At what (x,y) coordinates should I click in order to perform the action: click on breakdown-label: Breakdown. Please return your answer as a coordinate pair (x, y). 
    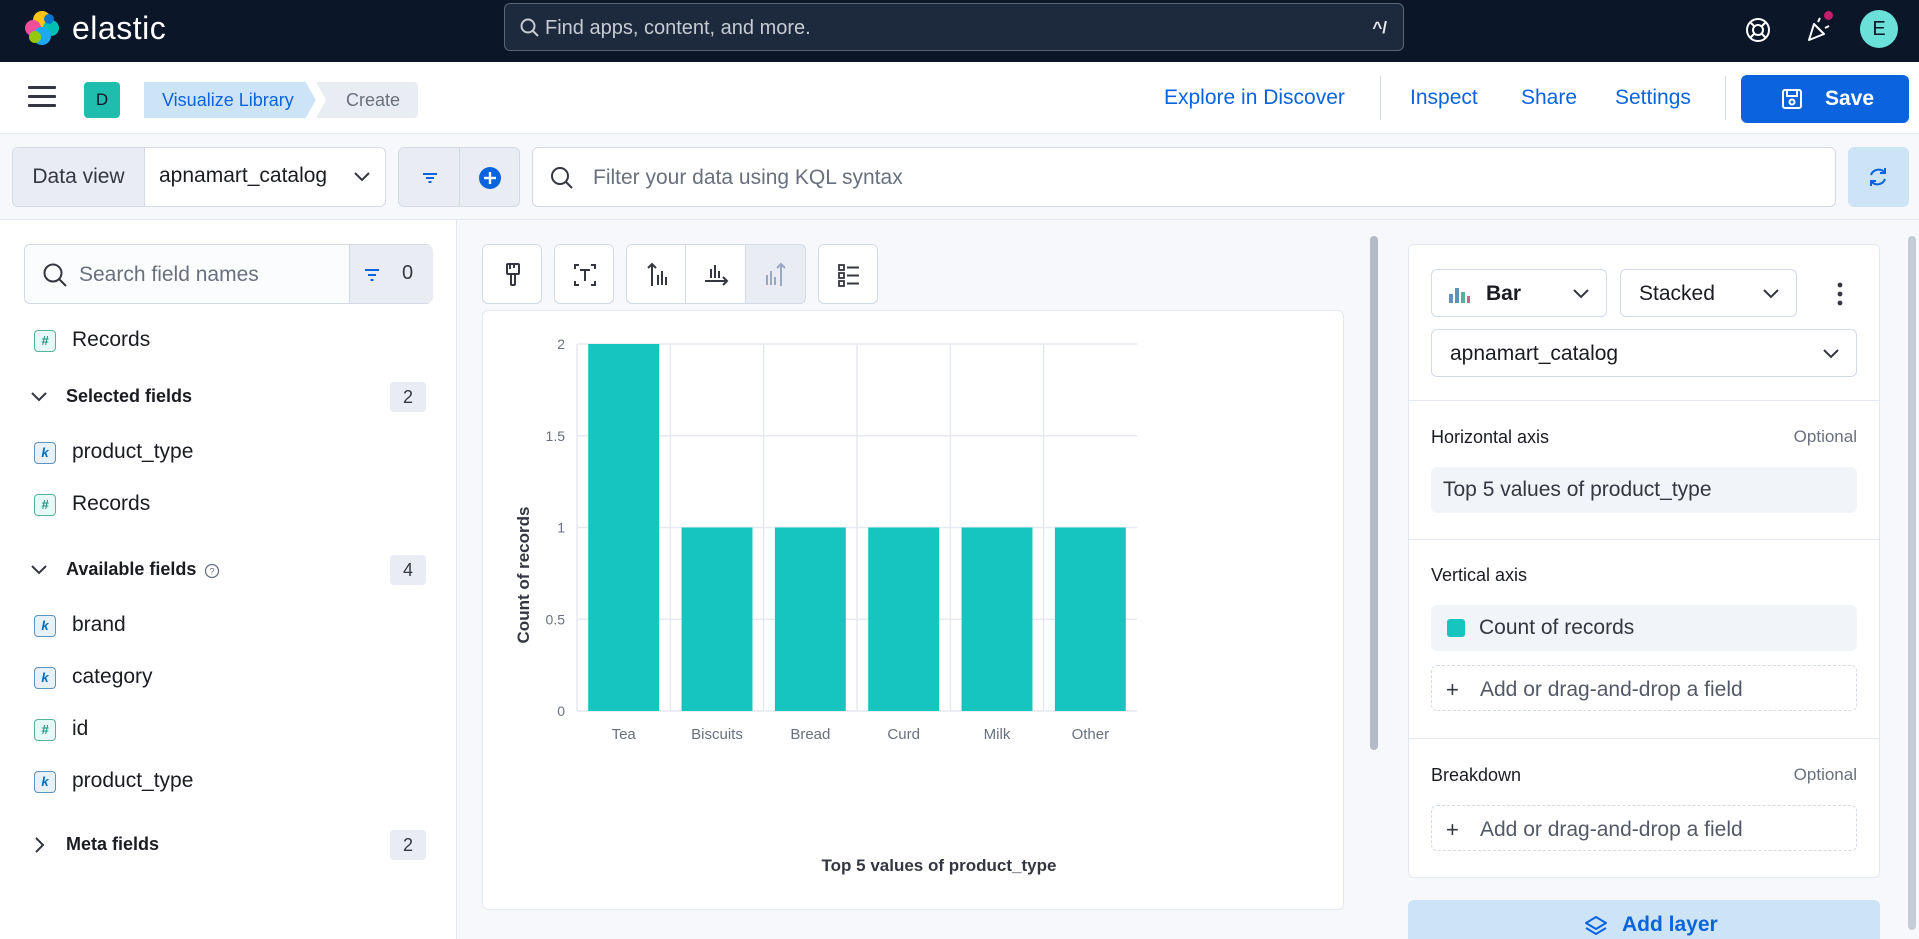
    Looking at the image, I should click on (1476, 775).